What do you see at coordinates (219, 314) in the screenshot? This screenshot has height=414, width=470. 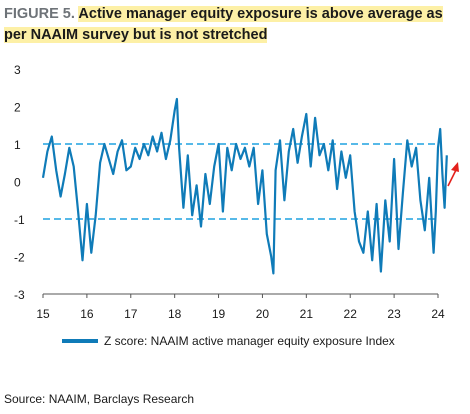 I see `x-tick-label: 19` at bounding box center [219, 314].